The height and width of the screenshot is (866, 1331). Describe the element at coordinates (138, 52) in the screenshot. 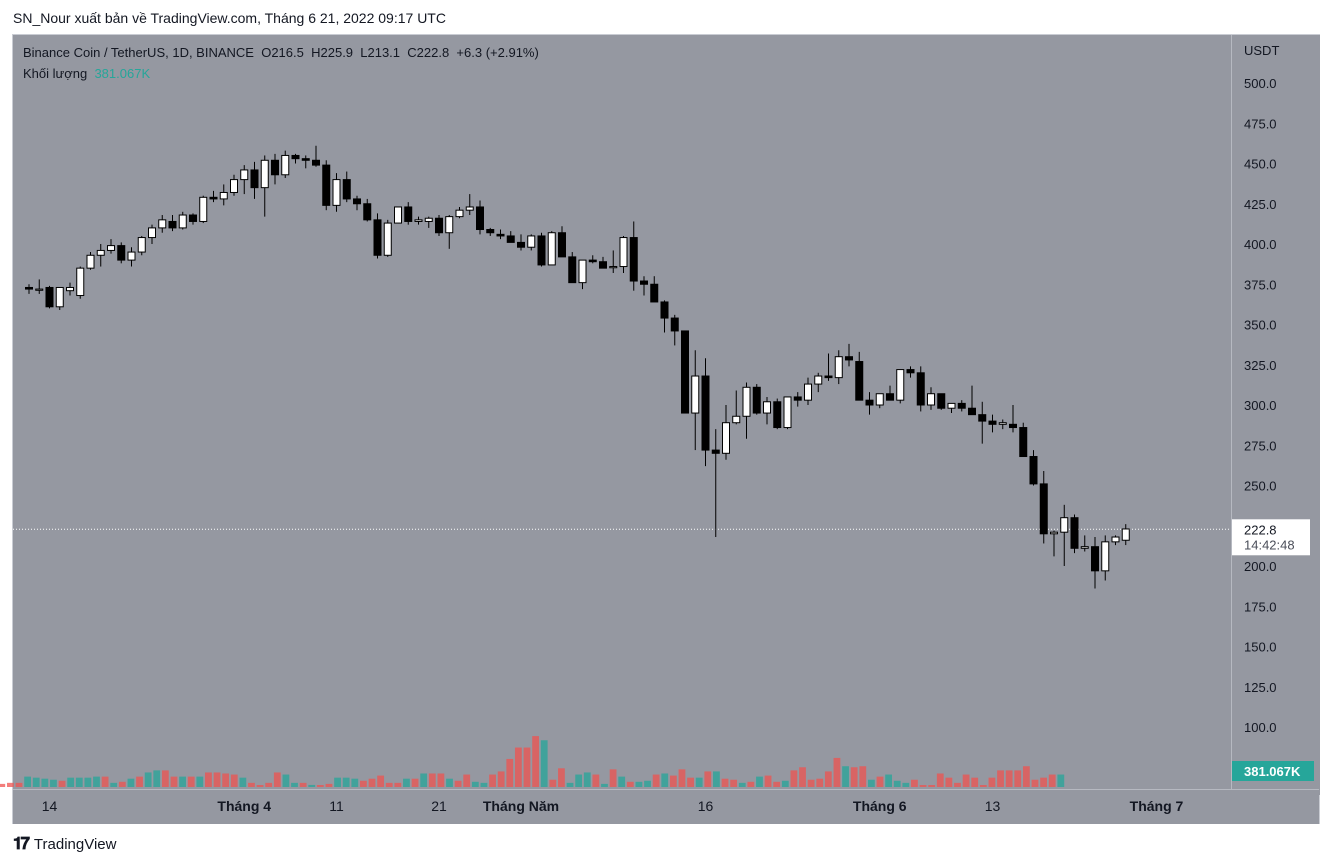

I see `symbol-name: Binance Coin / TetherUS, 1D, BINANCE` at that location.